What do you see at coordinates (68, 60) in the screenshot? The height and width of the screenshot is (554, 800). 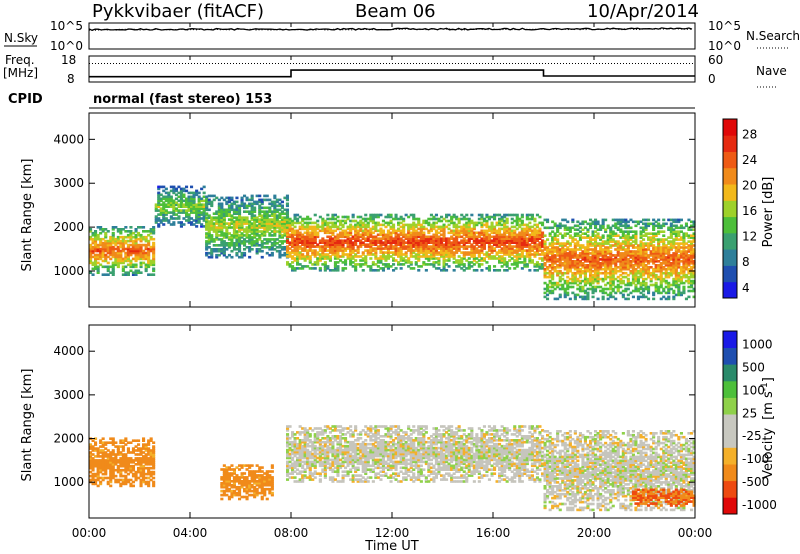 I see `freq-ytick-top: 18` at bounding box center [68, 60].